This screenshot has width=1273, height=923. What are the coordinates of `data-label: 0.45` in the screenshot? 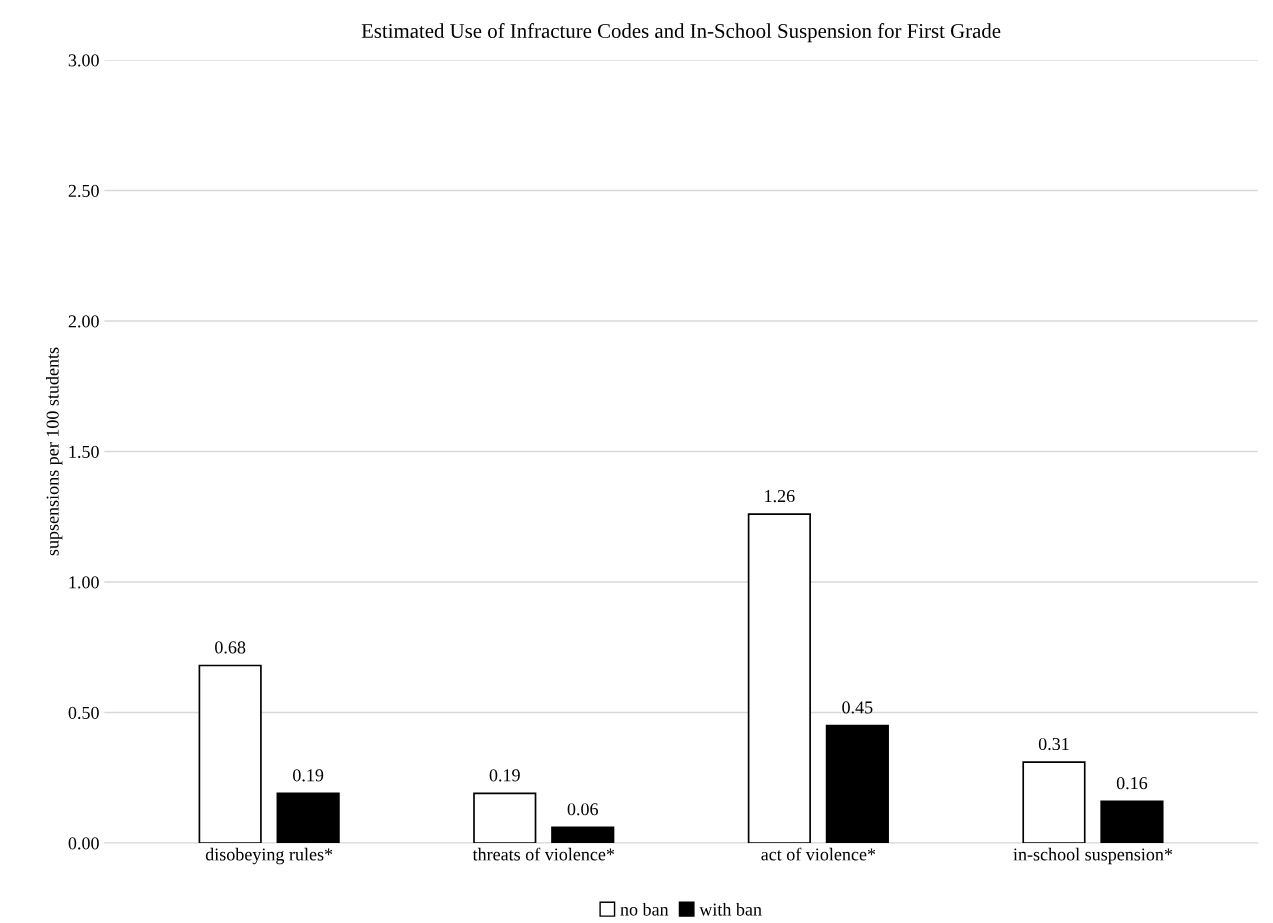 It's located at (857, 707).